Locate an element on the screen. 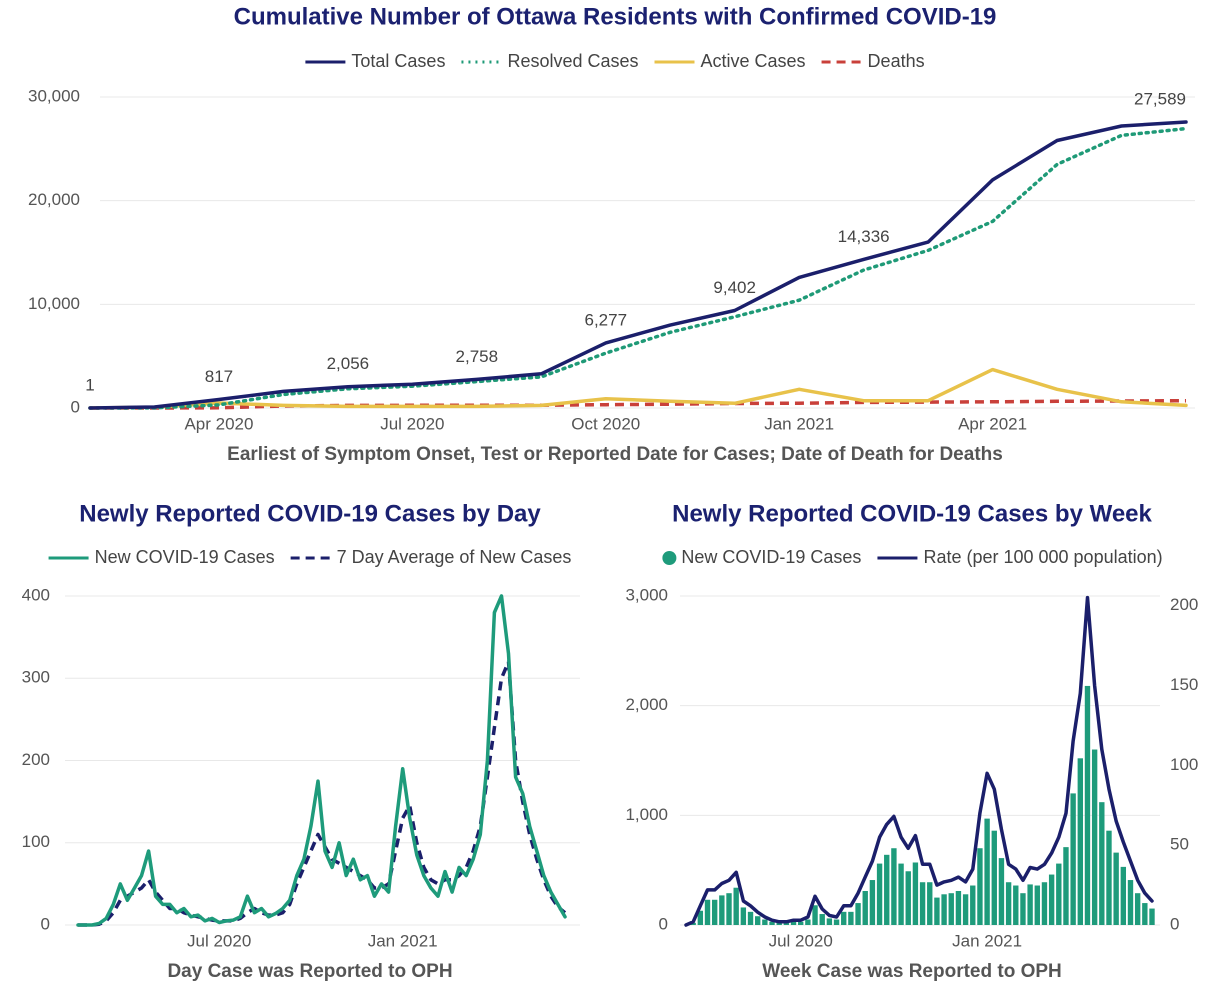 This screenshot has width=1231, height=1008. legend-item: Rate (per 100 000 population) is located at coordinates (1020, 557).